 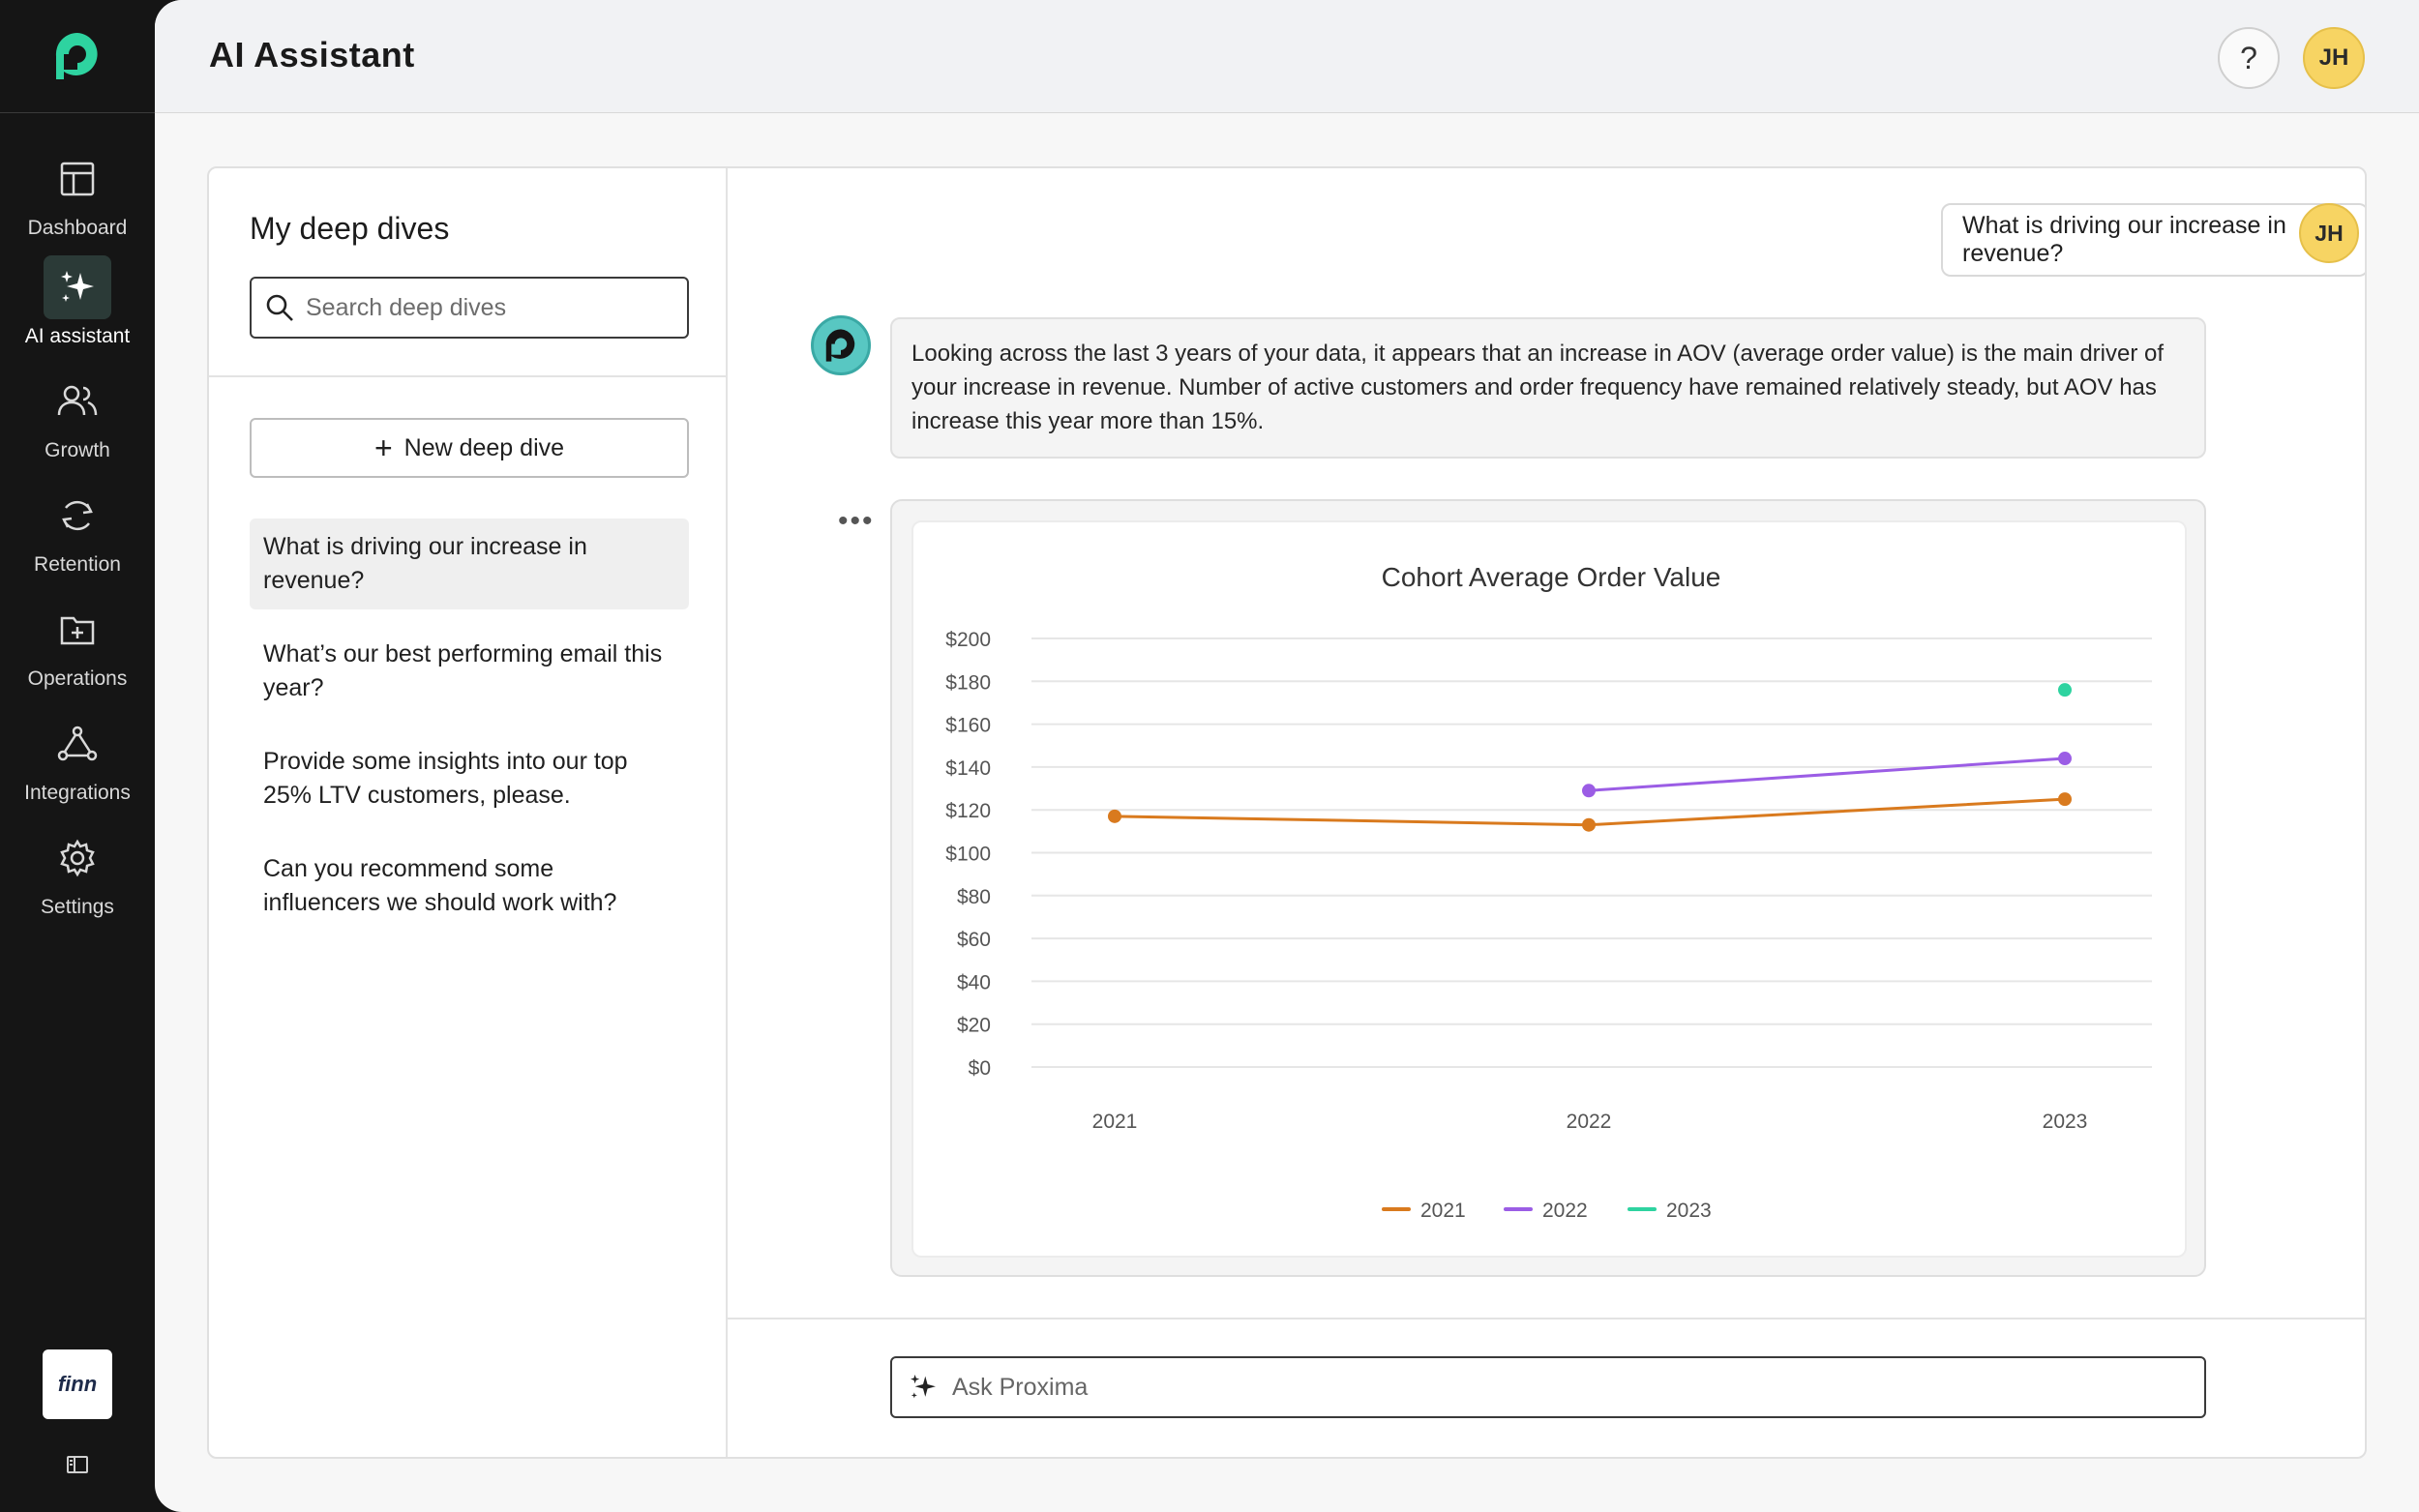 I want to click on chart-title: Cohort Average Order Value, so click(x=1552, y=577).